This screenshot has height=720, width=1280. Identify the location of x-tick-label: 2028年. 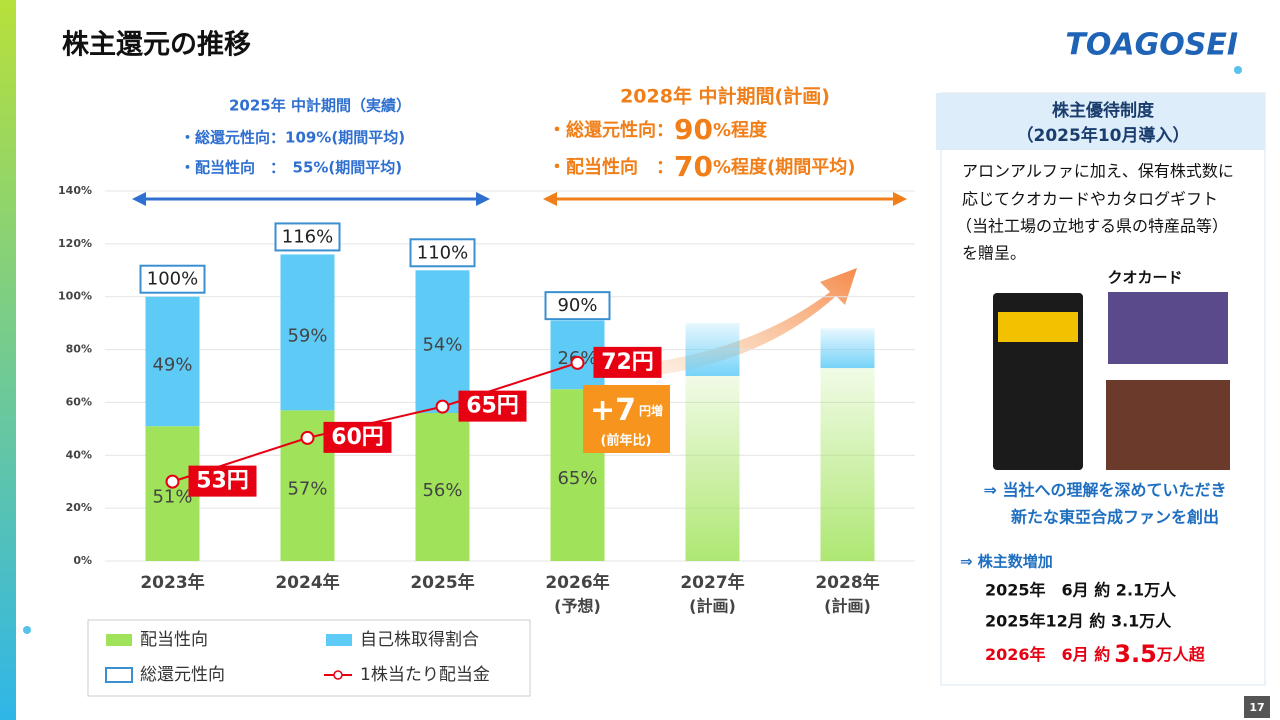
(847, 582).